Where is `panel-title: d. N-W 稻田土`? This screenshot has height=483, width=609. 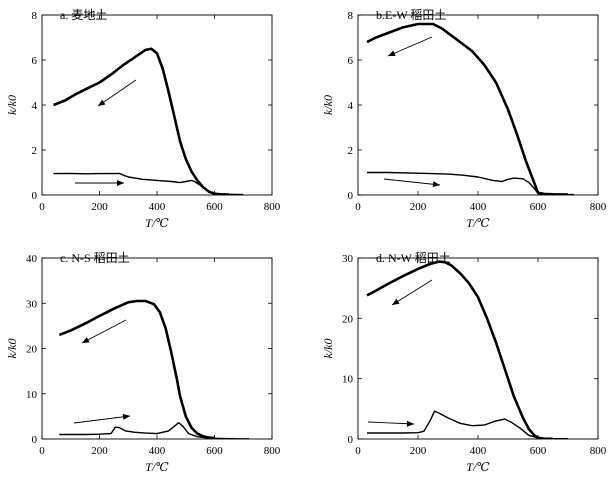
panel-title: d. N-W 稻田土 is located at coordinates (413, 258).